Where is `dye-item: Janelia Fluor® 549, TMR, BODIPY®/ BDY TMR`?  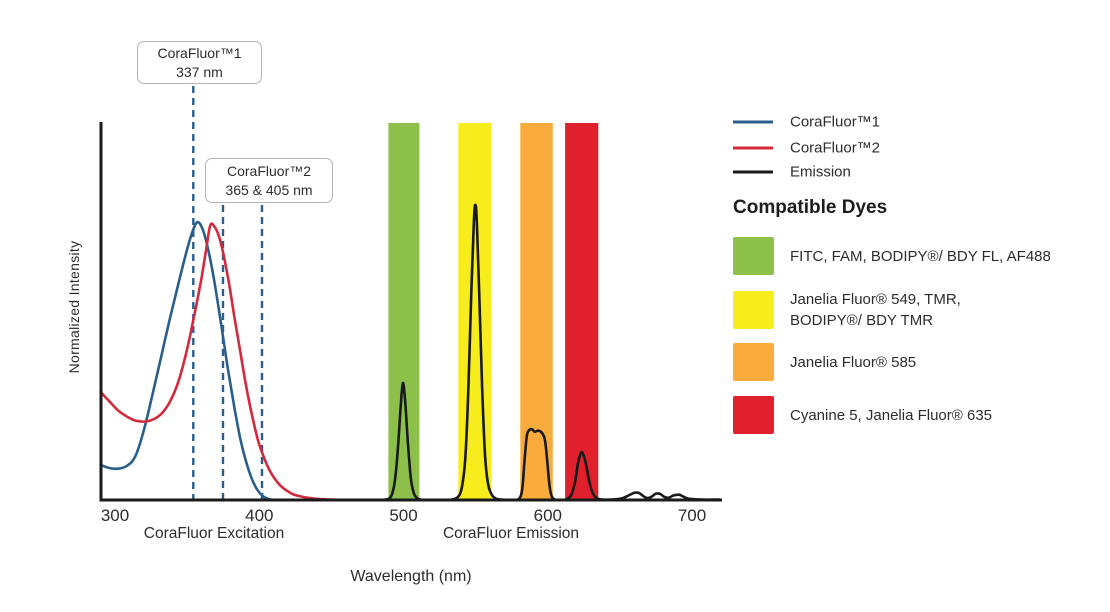
dye-item: Janelia Fluor® 549, TMR, BODIPY®/ BDY TMR is located at coordinates (847, 310).